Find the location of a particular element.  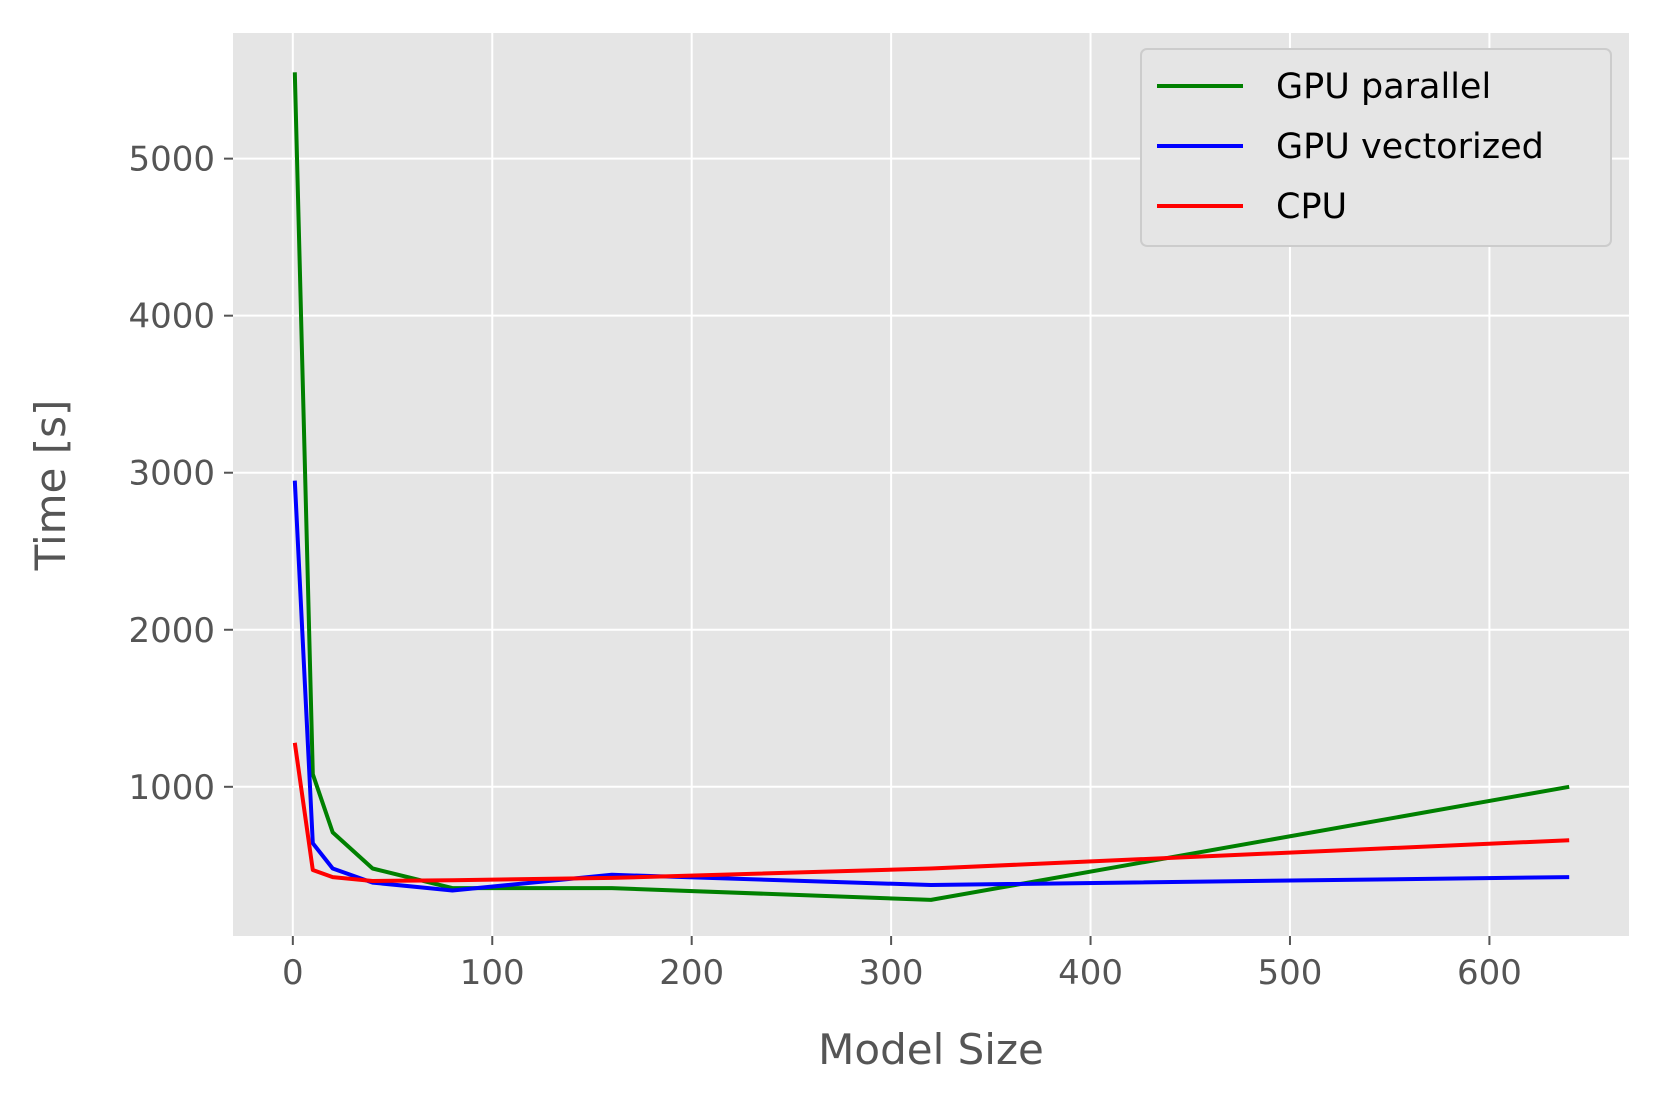

legend-label-gpu-vectorized: GPU vectorized is located at coordinates (1410, 147).